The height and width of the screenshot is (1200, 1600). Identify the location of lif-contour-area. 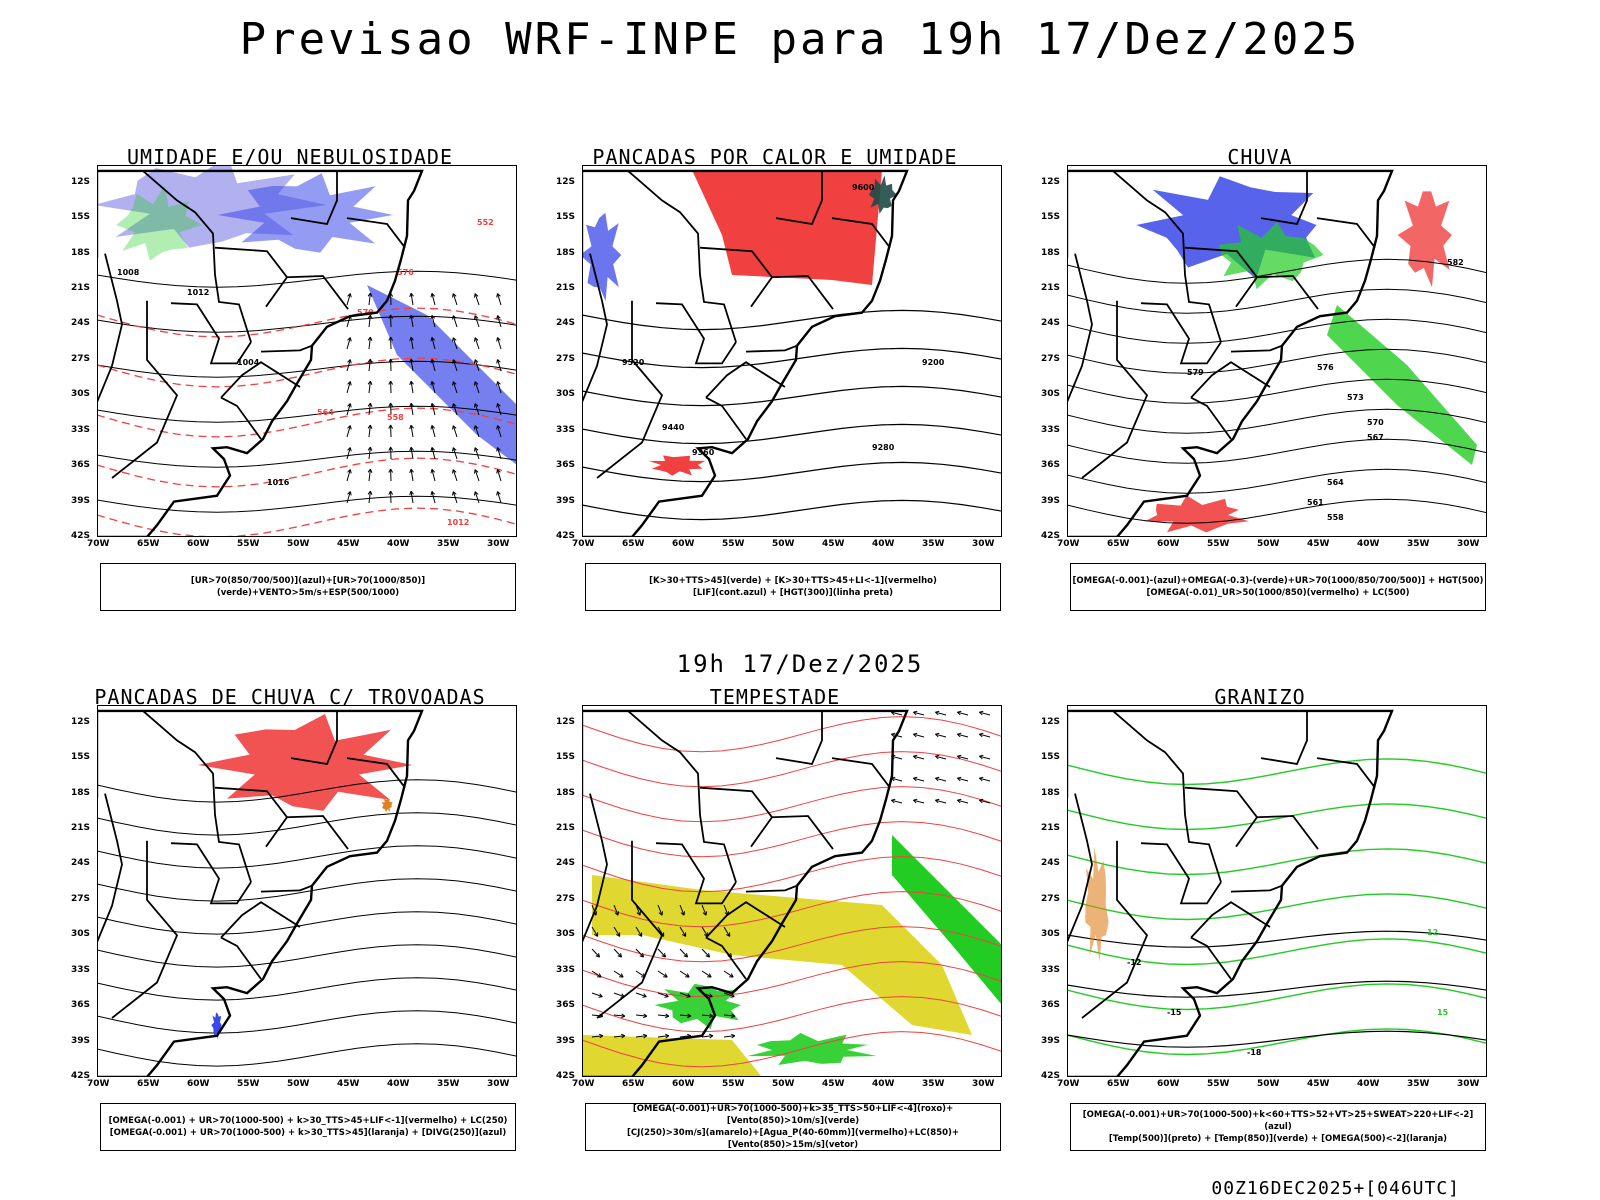
(602, 256).